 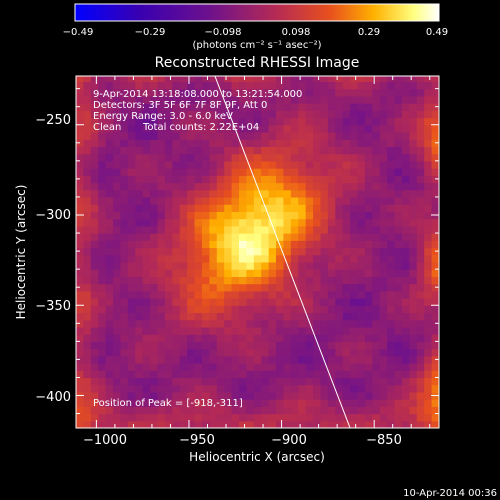 I want to click on x-tick-label: −900, so click(x=289, y=440).